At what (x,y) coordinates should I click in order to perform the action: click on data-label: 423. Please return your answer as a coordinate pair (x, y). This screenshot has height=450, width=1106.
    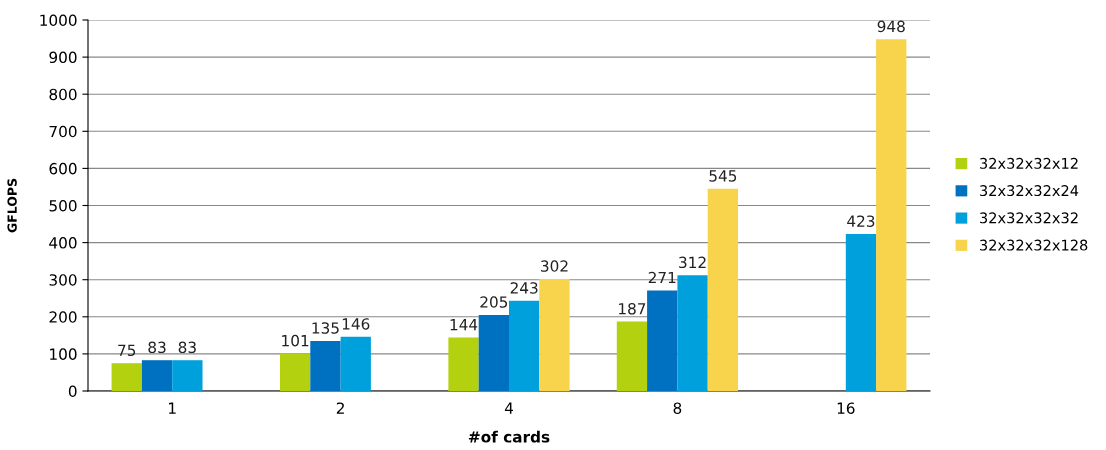
    Looking at the image, I should click on (861, 221).